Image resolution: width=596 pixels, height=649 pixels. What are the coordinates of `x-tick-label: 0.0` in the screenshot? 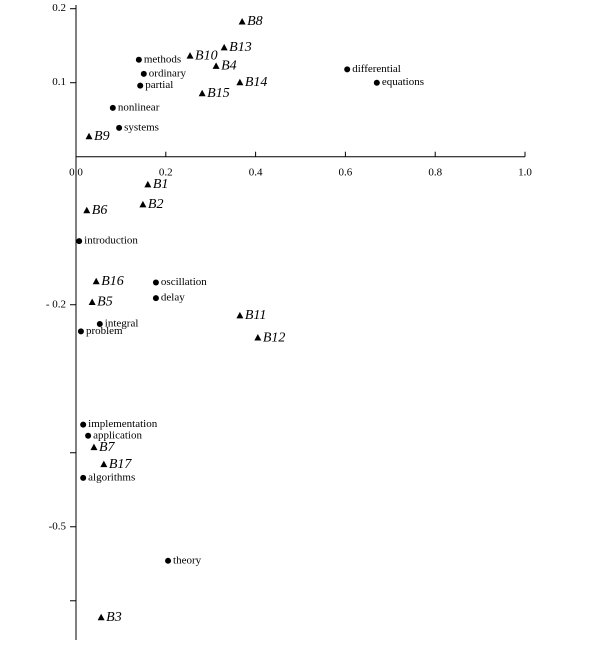 It's located at (76, 172).